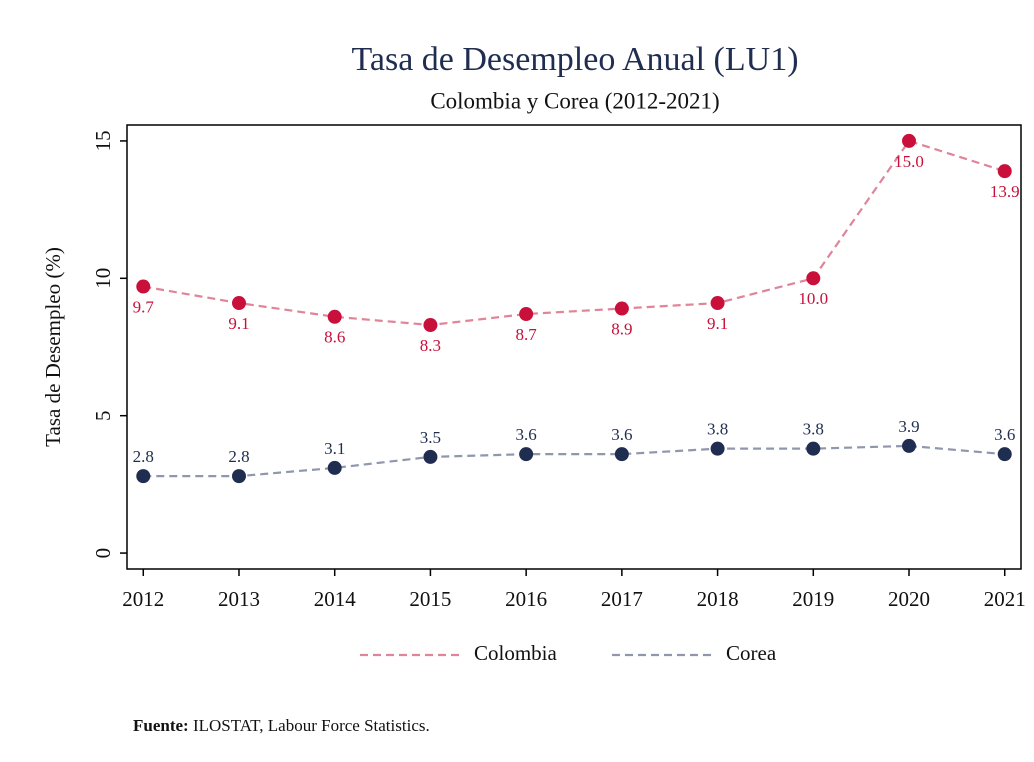  Describe the element at coordinates (335, 599) in the screenshot. I see `x-tick-label: 2014` at that location.